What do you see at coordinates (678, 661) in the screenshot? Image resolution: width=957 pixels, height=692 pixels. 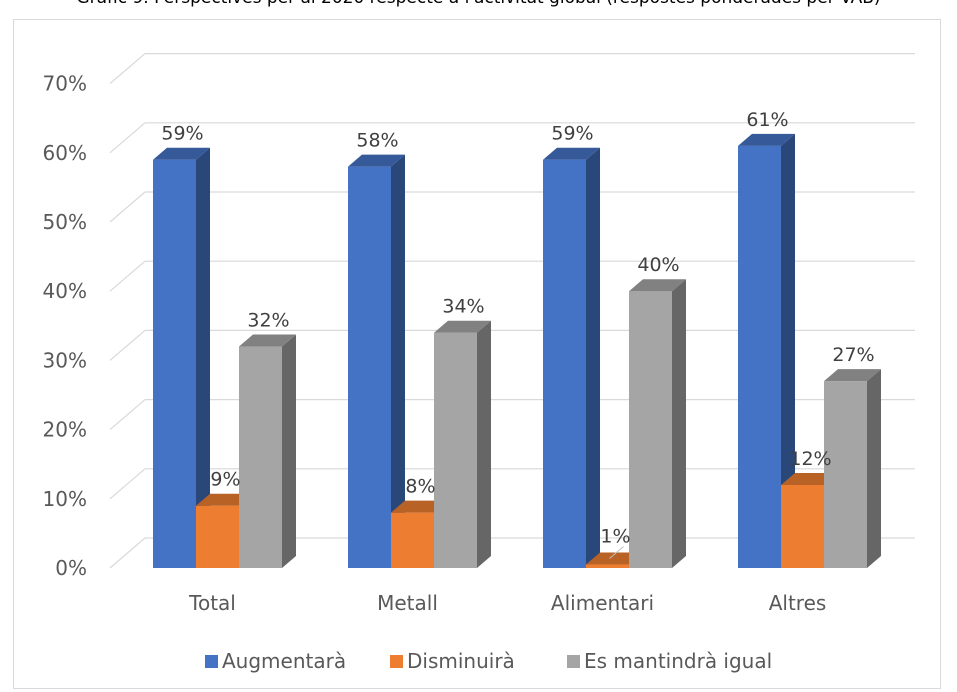 I see `legend-label: Es mantindrà igual` at bounding box center [678, 661].